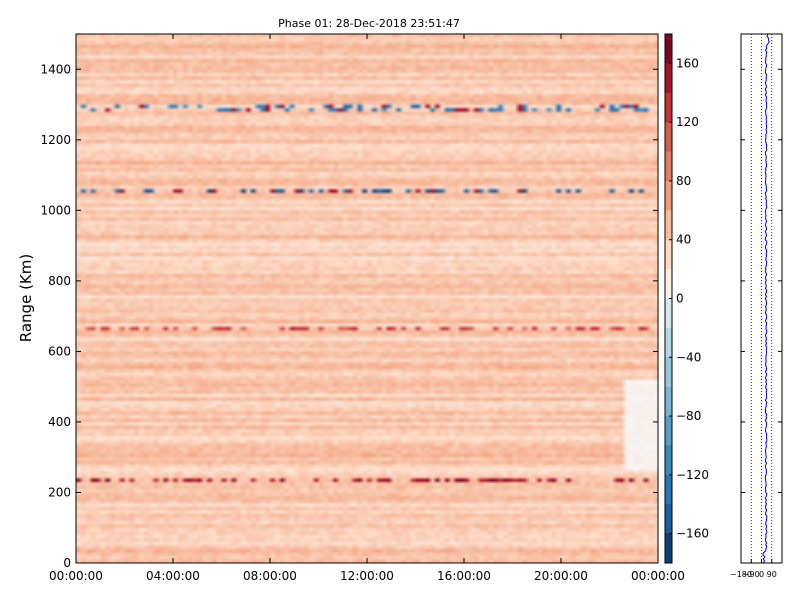 This screenshot has width=800, height=600. What do you see at coordinates (689, 298) in the screenshot?
I see `colorbar-axes: 160 120 80 40 0 −40 −80 −120 −160` at bounding box center [689, 298].